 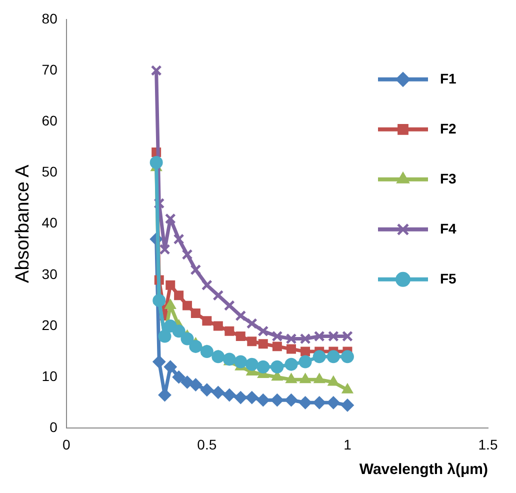 What do you see at coordinates (348, 444) in the screenshot?
I see `x-tick-label: 1` at bounding box center [348, 444].